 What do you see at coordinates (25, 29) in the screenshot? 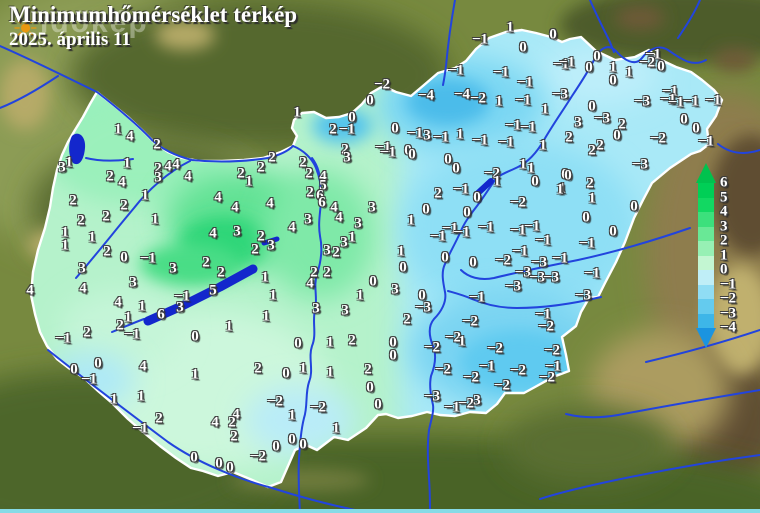
I see `sun-icon: ☀` at bounding box center [25, 29].